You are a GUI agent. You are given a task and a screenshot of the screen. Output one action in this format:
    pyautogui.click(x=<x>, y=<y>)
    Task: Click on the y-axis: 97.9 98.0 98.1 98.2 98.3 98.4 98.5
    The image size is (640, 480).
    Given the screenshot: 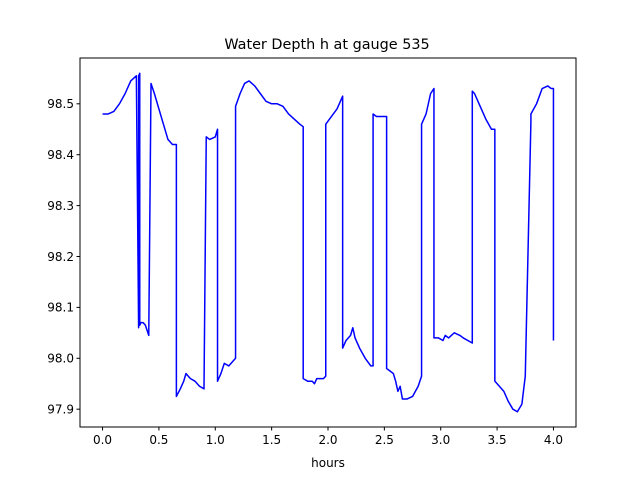 What is the action you would take?
    pyautogui.click(x=63, y=256)
    